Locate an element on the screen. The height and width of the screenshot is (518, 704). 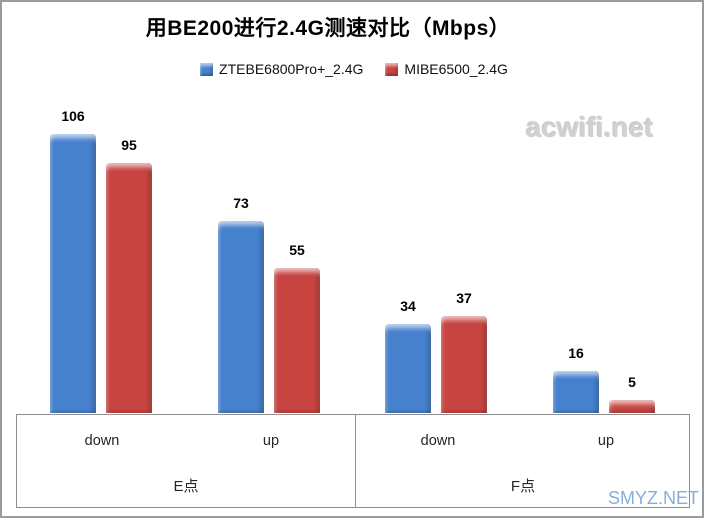
watermark-acwifi: acwifi.net is located at coordinates (590, 127).